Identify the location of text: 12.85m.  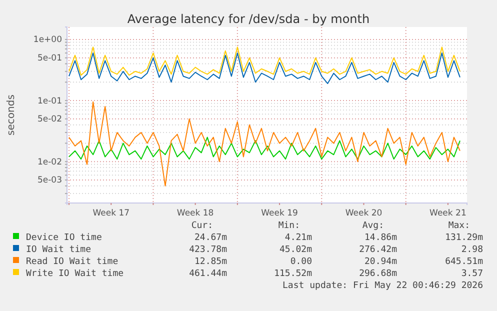
(210, 262).